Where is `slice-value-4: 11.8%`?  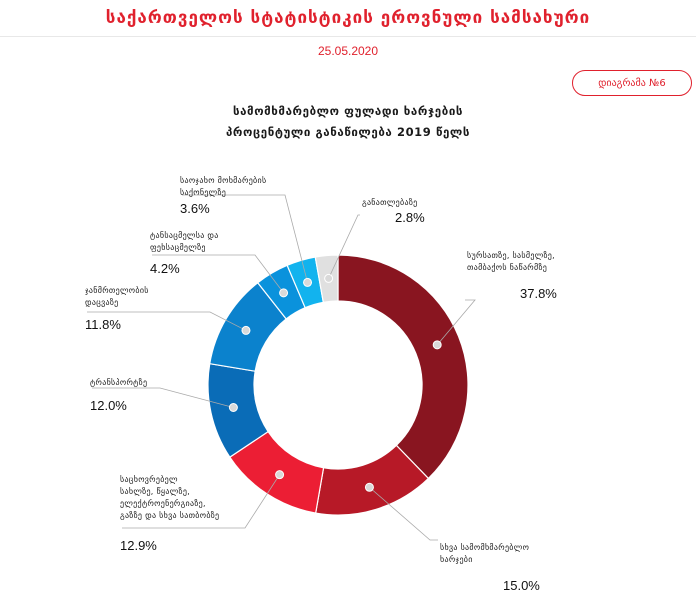
slice-value-4: 11.8% is located at coordinates (103, 324).